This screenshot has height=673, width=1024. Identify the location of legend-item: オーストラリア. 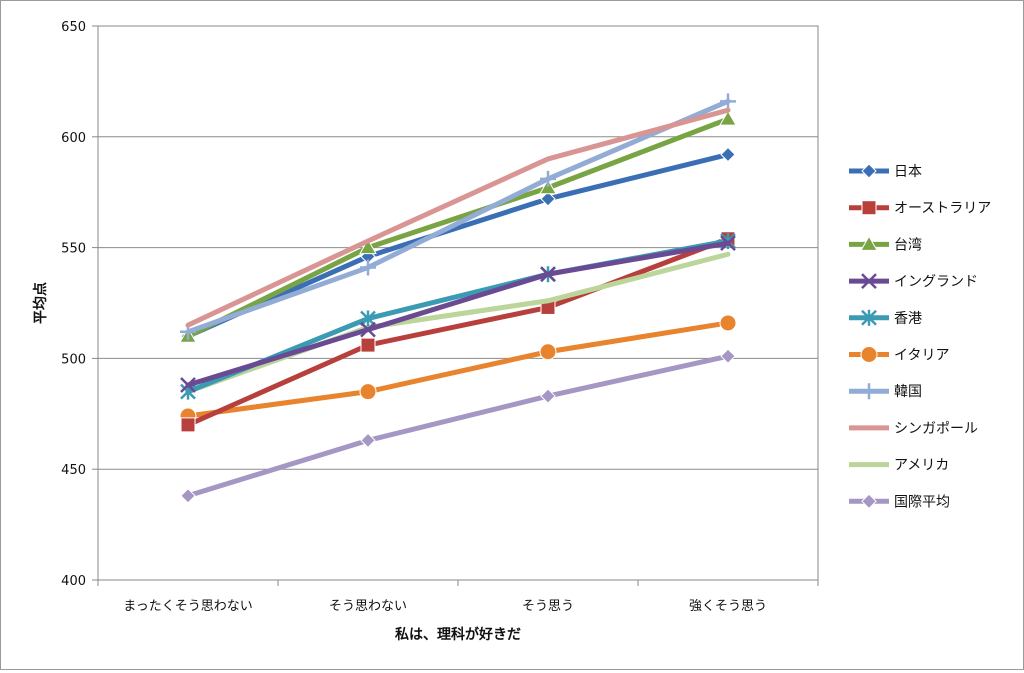
(920, 208).